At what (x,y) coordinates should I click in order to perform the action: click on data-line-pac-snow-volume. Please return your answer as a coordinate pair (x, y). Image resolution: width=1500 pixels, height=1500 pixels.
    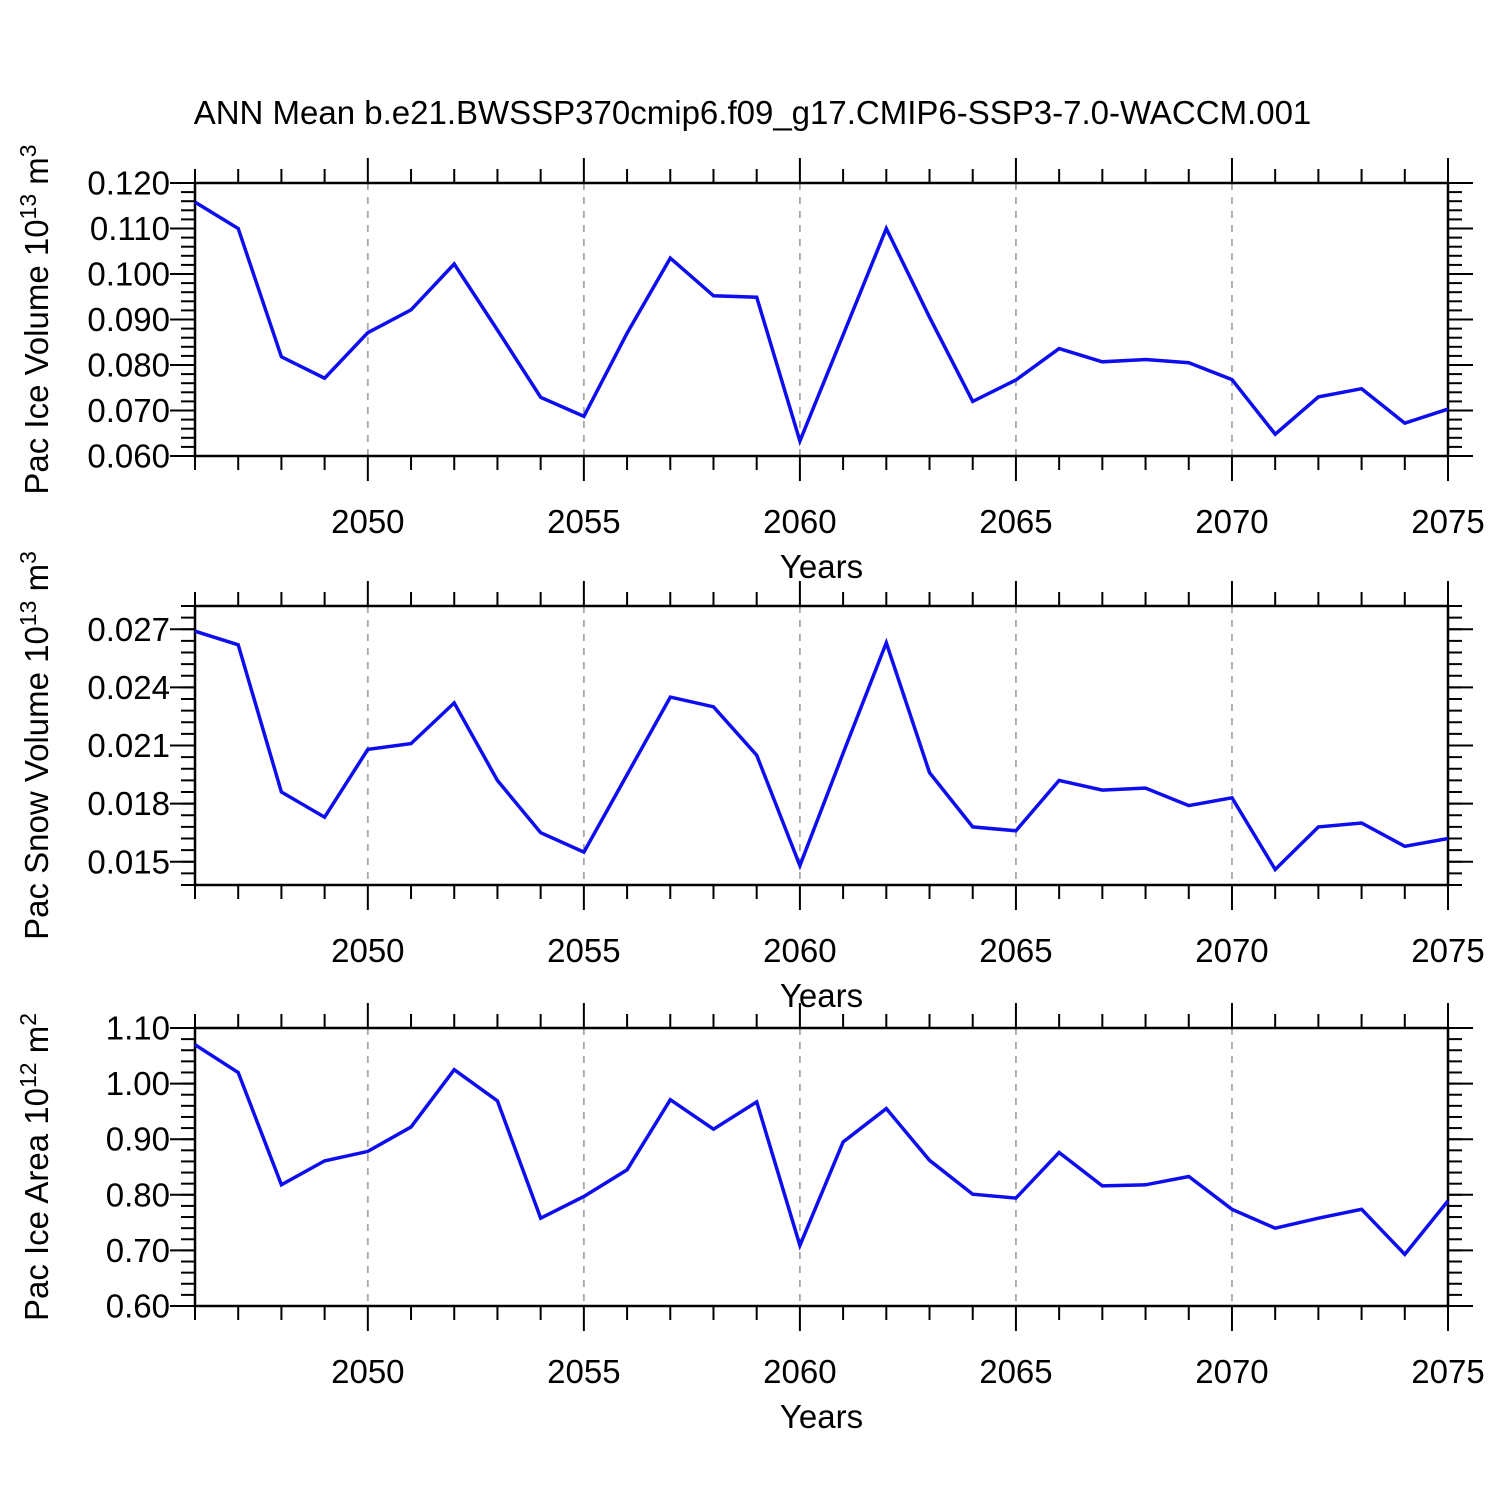
    Looking at the image, I should click on (821, 751).